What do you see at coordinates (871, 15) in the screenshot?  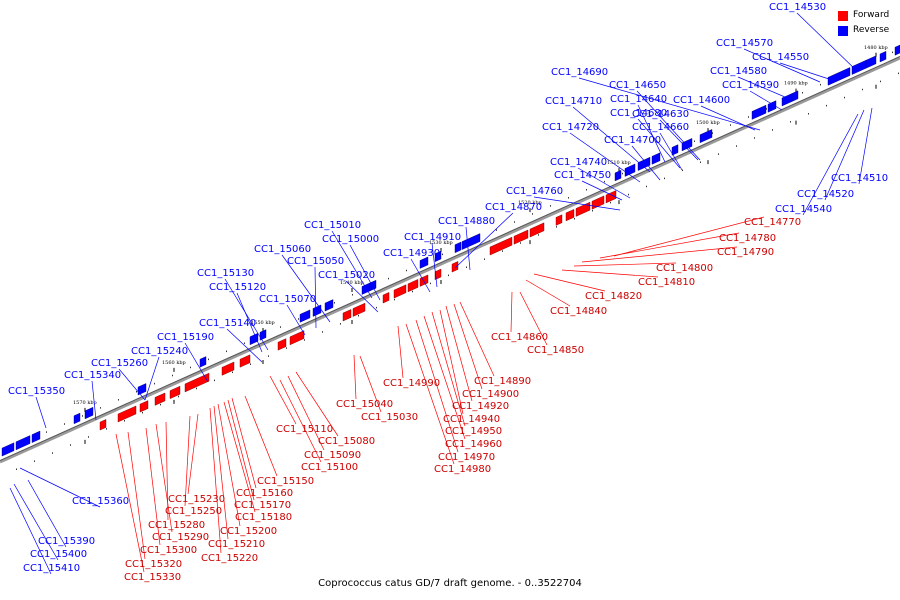 I see `legend-forward-label: Forward` at bounding box center [871, 15].